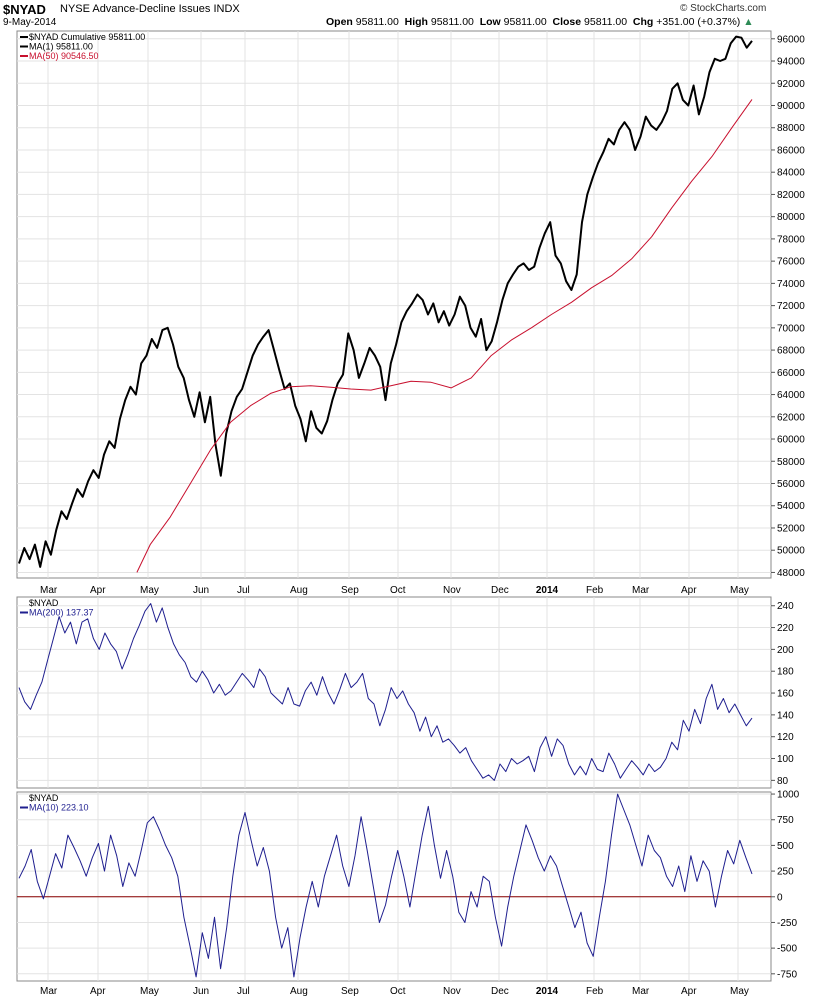 The height and width of the screenshot is (1000, 820). I want to click on description-text: NYSE Advance-Decline Issues, so click(135, 9).